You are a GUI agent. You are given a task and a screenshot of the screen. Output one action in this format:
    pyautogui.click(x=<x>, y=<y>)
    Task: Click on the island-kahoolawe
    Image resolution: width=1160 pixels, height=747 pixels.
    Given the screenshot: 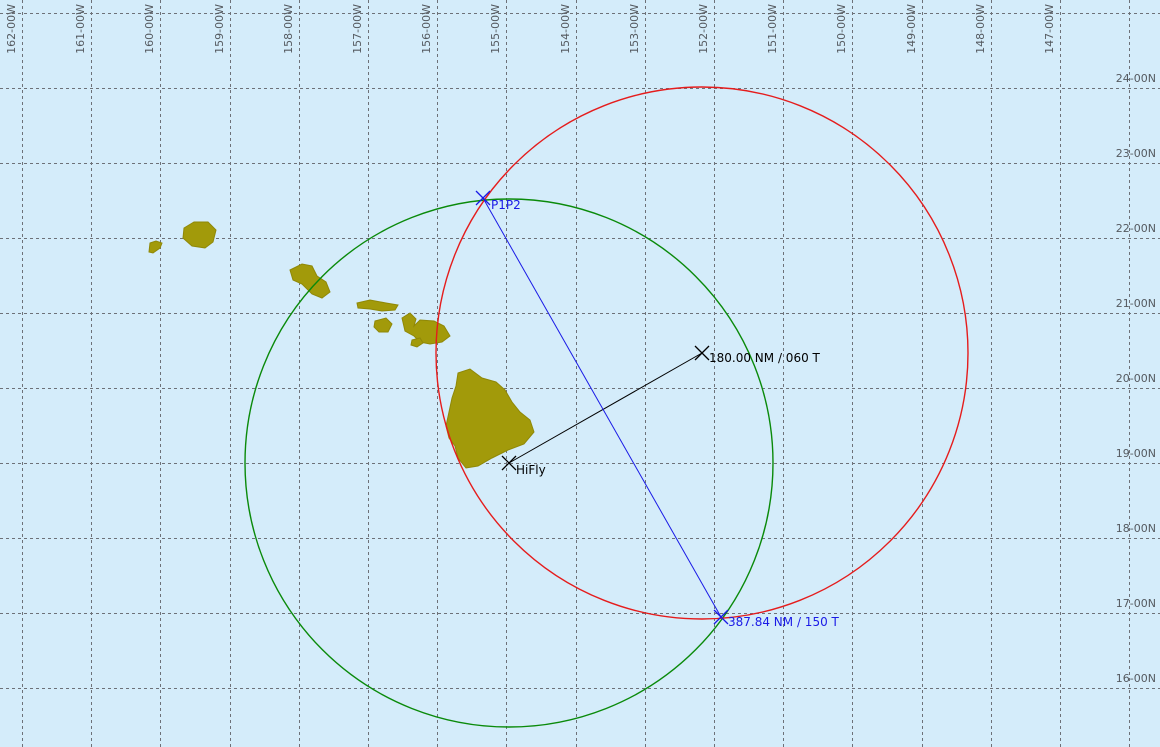 What is the action you would take?
    pyautogui.click(x=417, y=342)
    